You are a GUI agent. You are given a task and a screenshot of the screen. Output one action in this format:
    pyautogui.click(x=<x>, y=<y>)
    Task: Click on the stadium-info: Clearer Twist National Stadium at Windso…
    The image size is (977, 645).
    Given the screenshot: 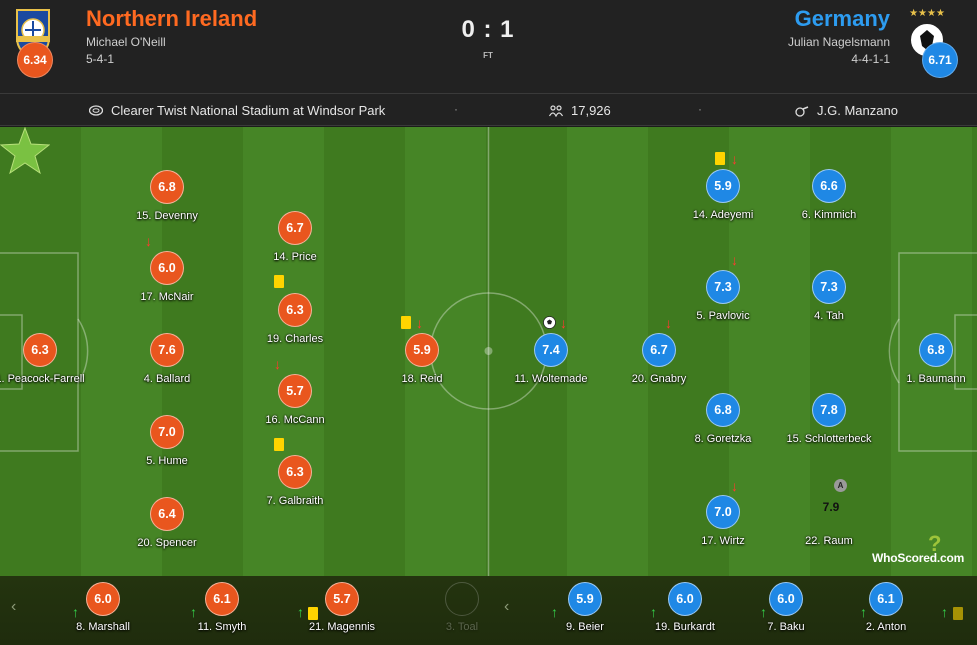 What is the action you would take?
    pyautogui.click(x=237, y=110)
    